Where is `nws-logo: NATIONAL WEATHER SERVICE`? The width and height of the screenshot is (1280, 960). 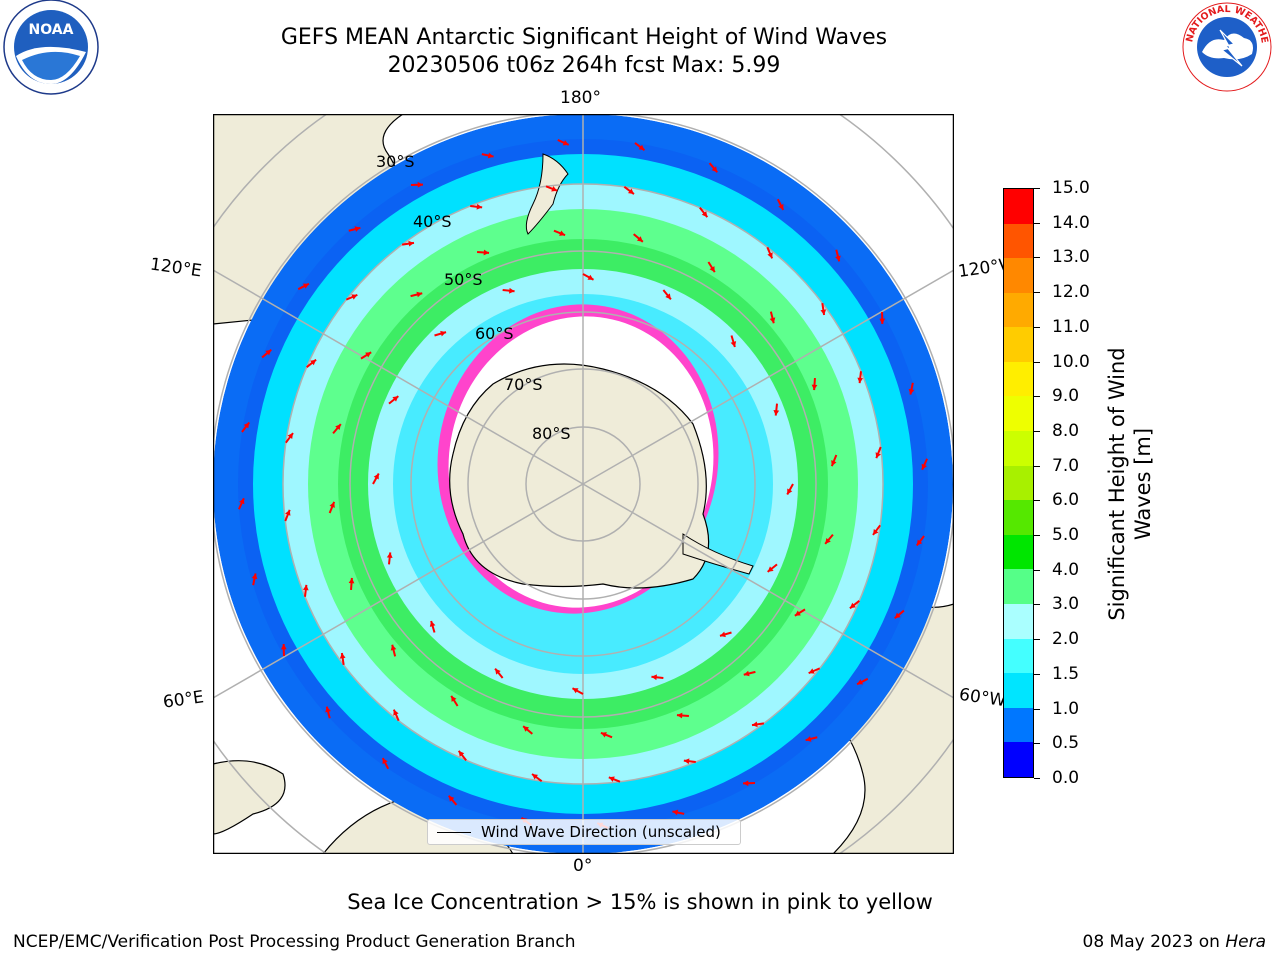
nws-logo: NATIONAL WEATHER SERVICE is located at coordinates (1226, 46).